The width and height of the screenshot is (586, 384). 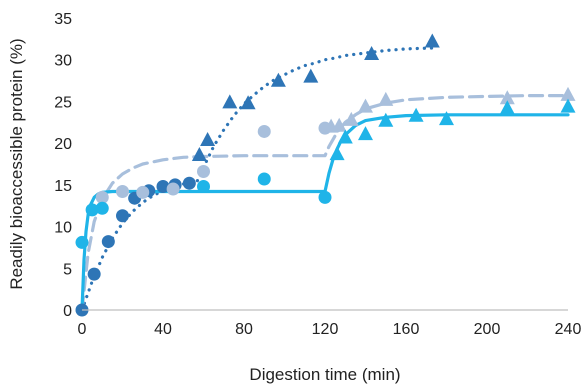 I want to click on y-tick-label: 20, so click(x=63, y=144).